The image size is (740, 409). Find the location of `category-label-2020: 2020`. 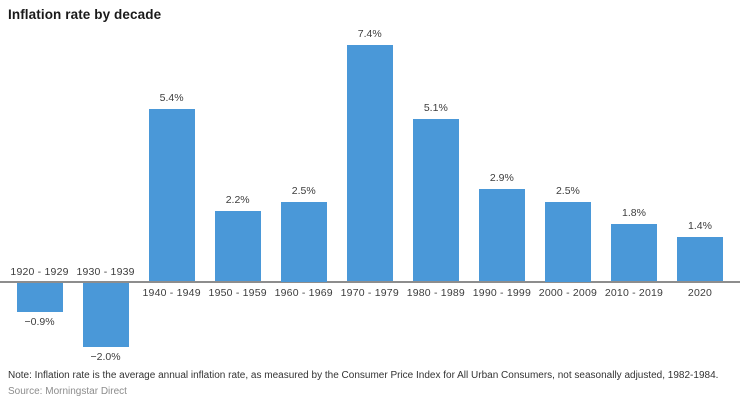

category-label-2020: 2020 is located at coordinates (700, 293).